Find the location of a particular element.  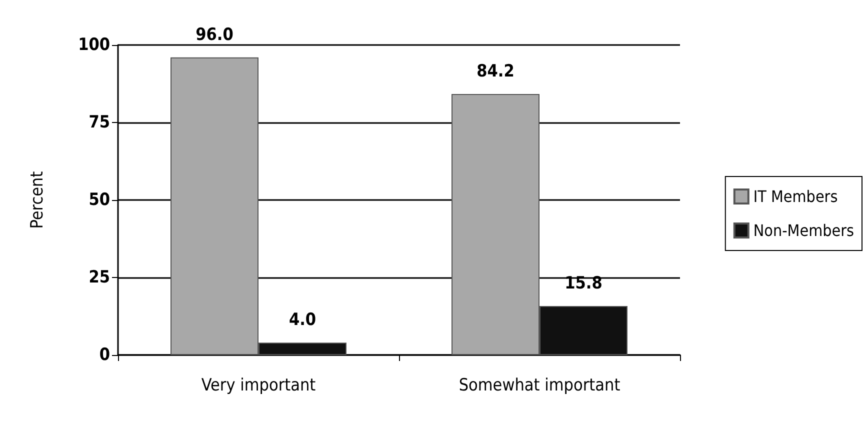

data-label: 96.0 is located at coordinates (215, 34).